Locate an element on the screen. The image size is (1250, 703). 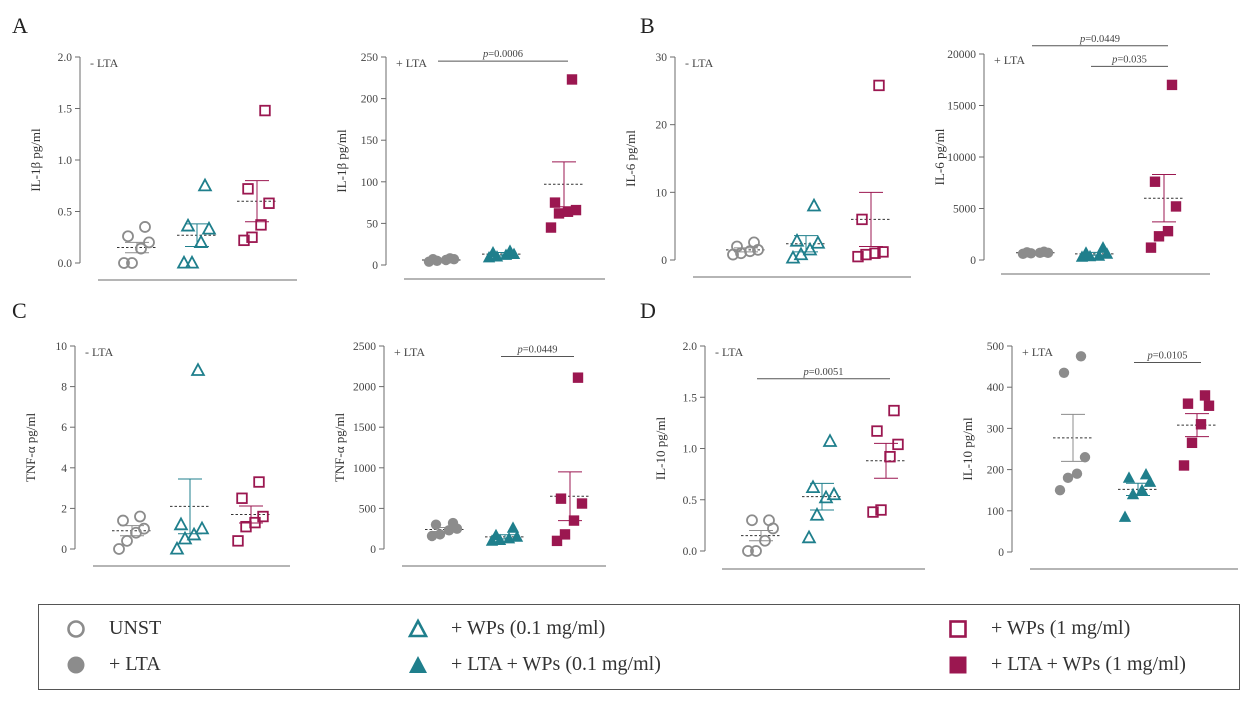
y-tick-label: 0.5 is located at coordinates (690, 501).